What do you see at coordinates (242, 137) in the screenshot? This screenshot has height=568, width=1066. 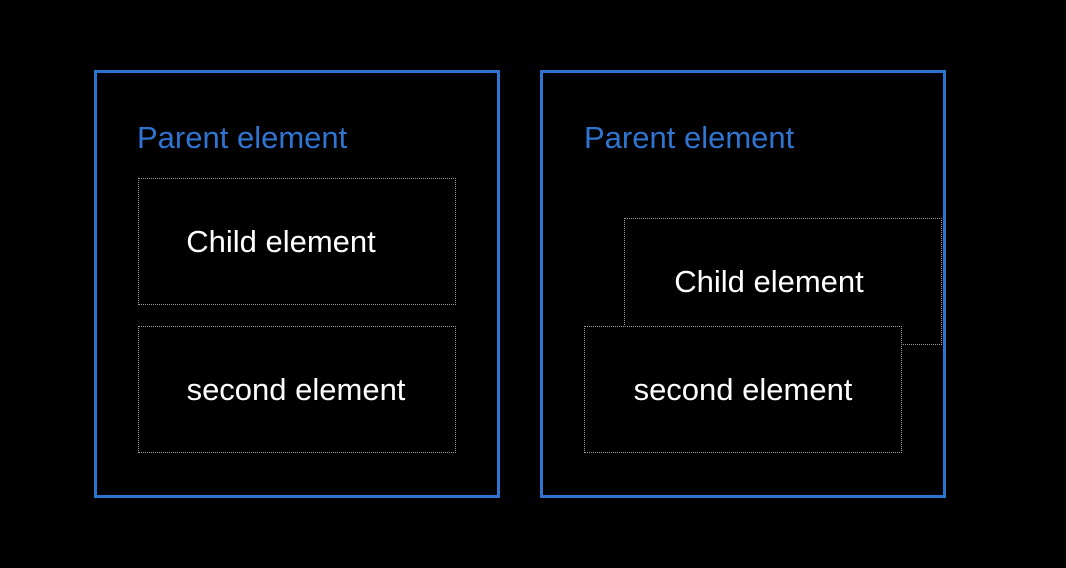 I see `left-parent-element-label: Parent element` at bounding box center [242, 137].